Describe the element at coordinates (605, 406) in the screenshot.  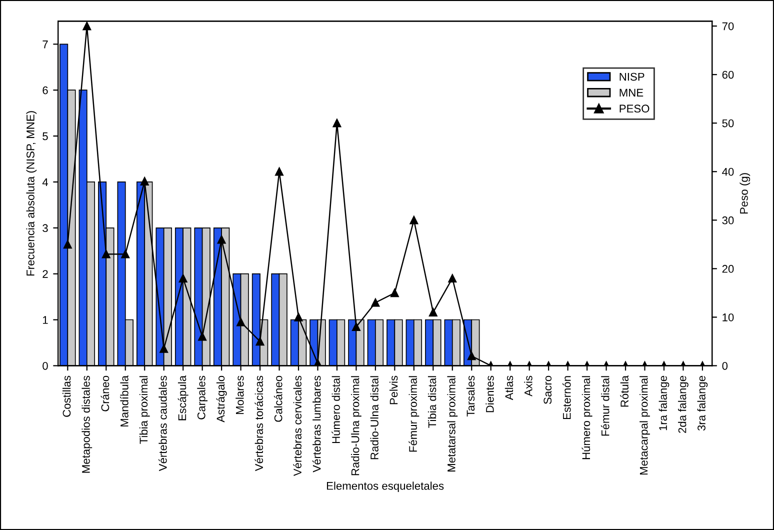
I see `x-tick-label: Fémur distal` at that location.